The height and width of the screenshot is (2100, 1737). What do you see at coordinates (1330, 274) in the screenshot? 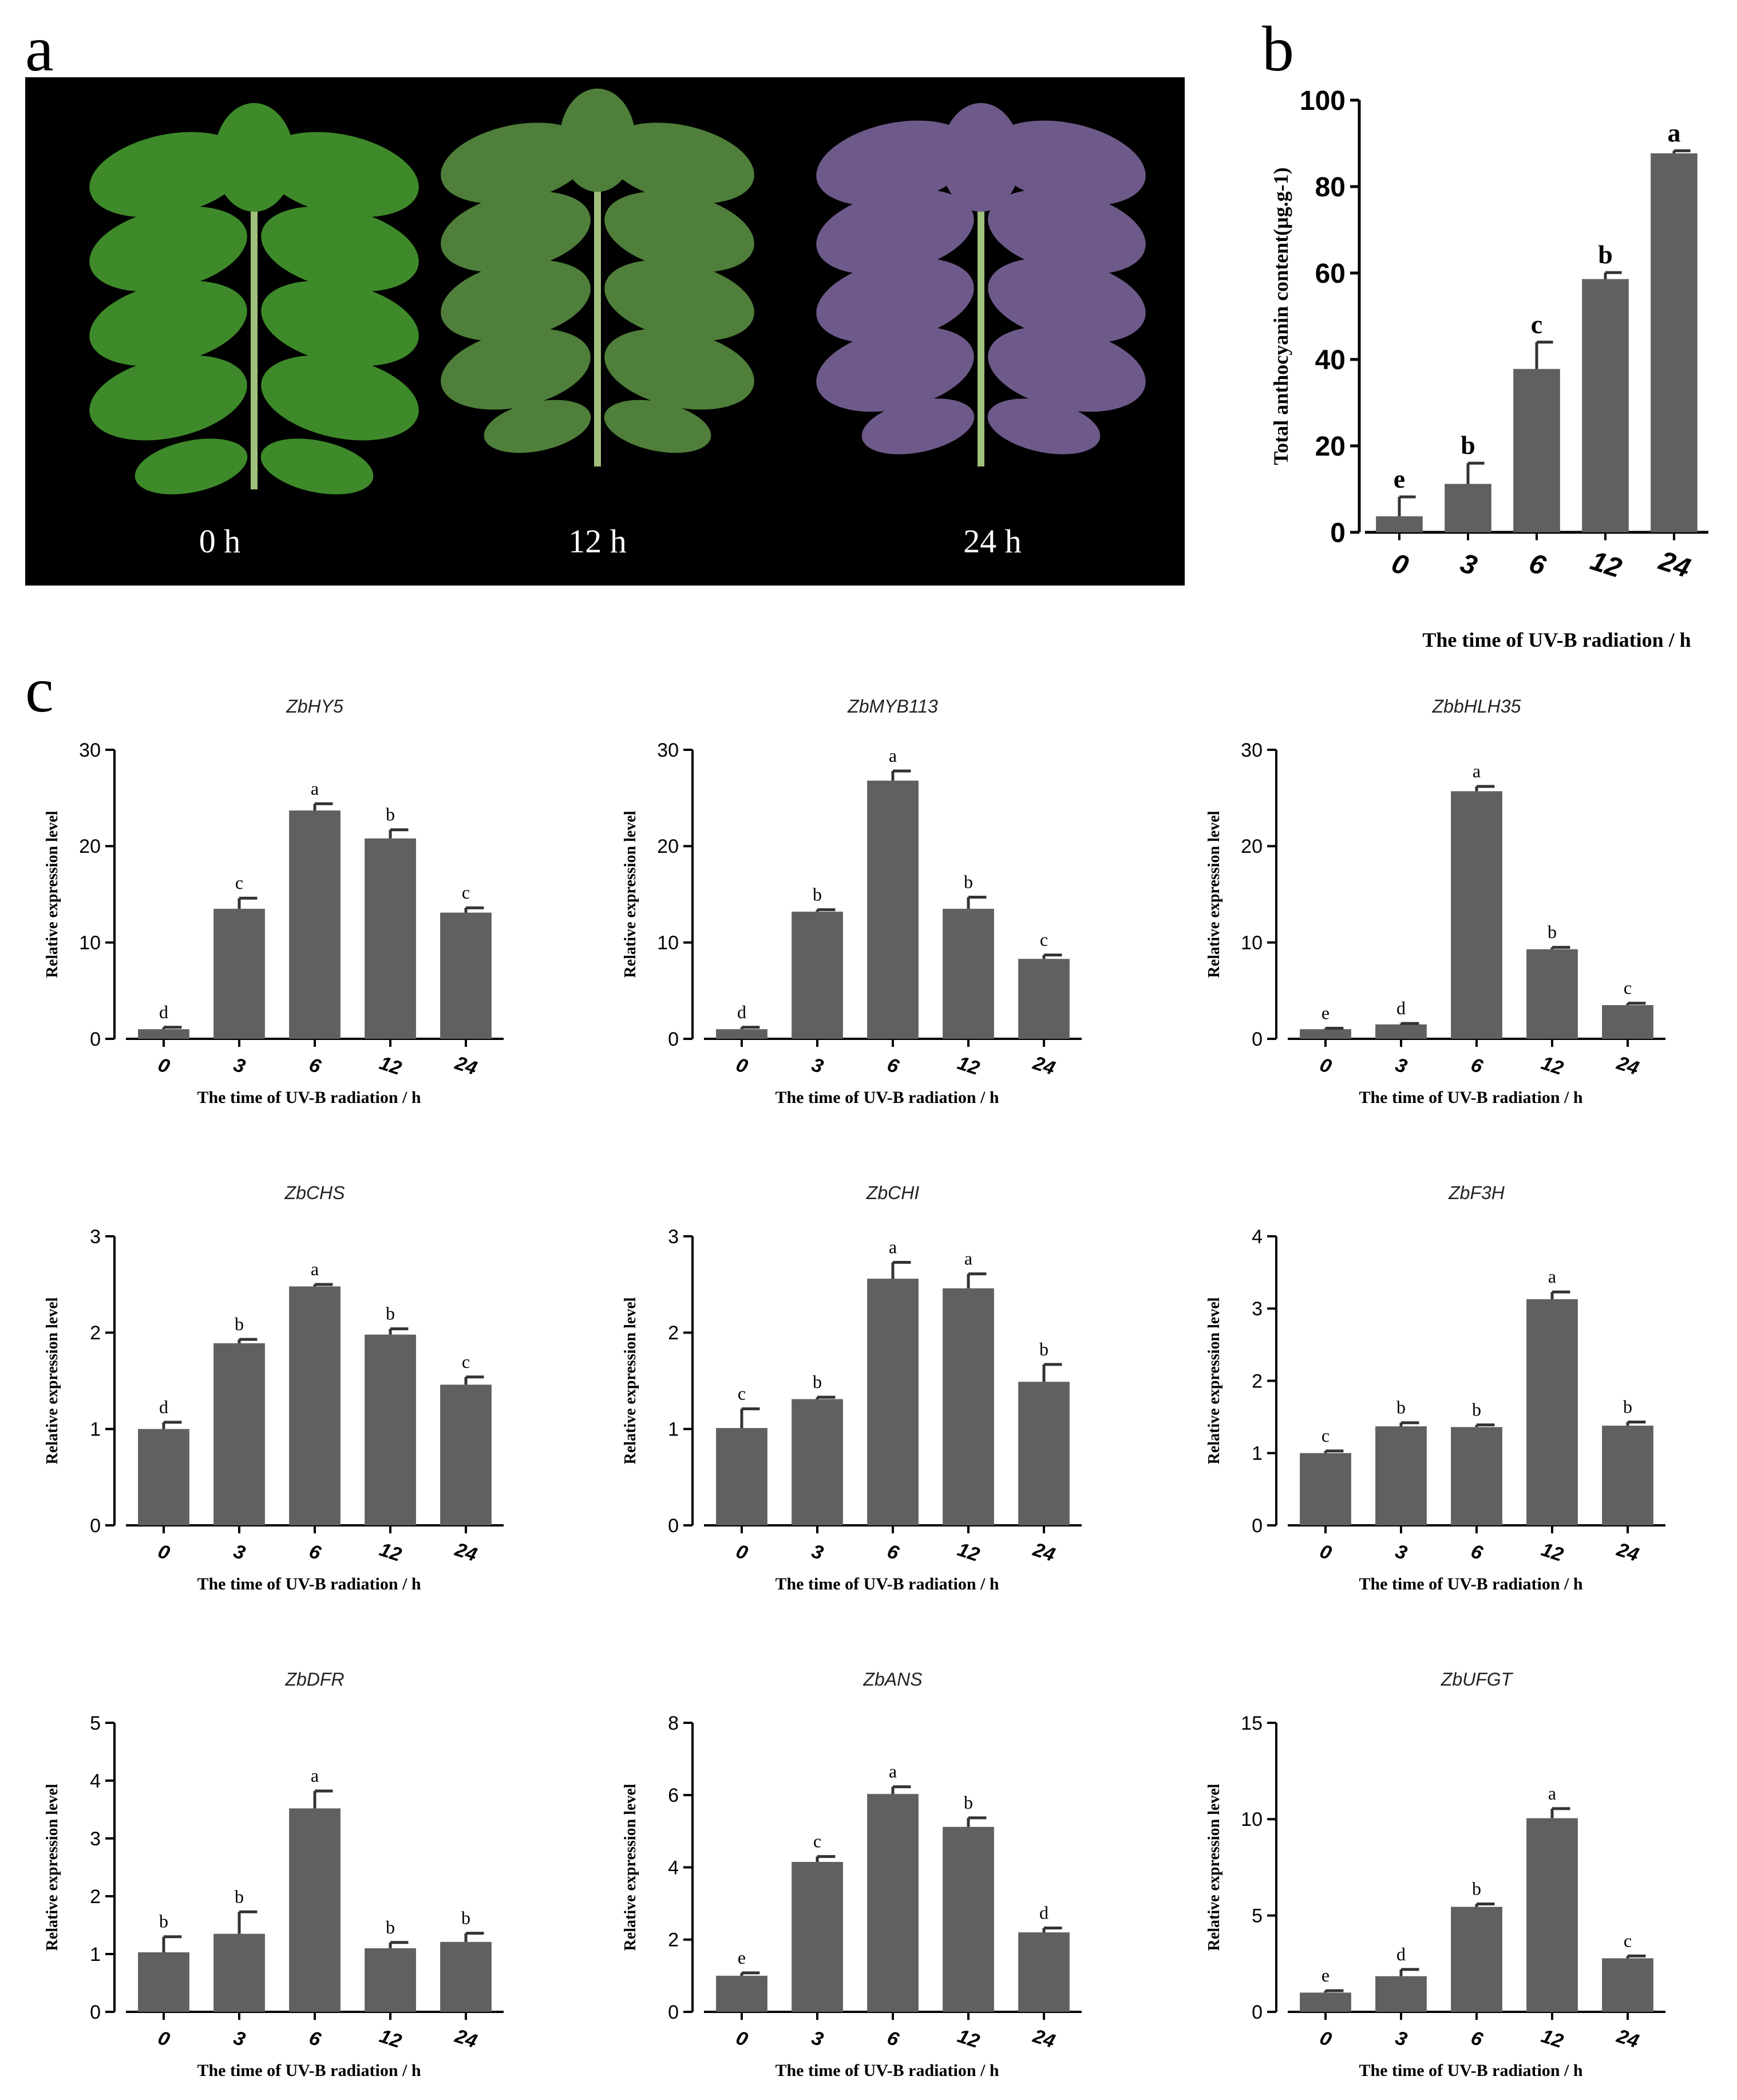
I see `y-tick-label: 60` at bounding box center [1330, 274].